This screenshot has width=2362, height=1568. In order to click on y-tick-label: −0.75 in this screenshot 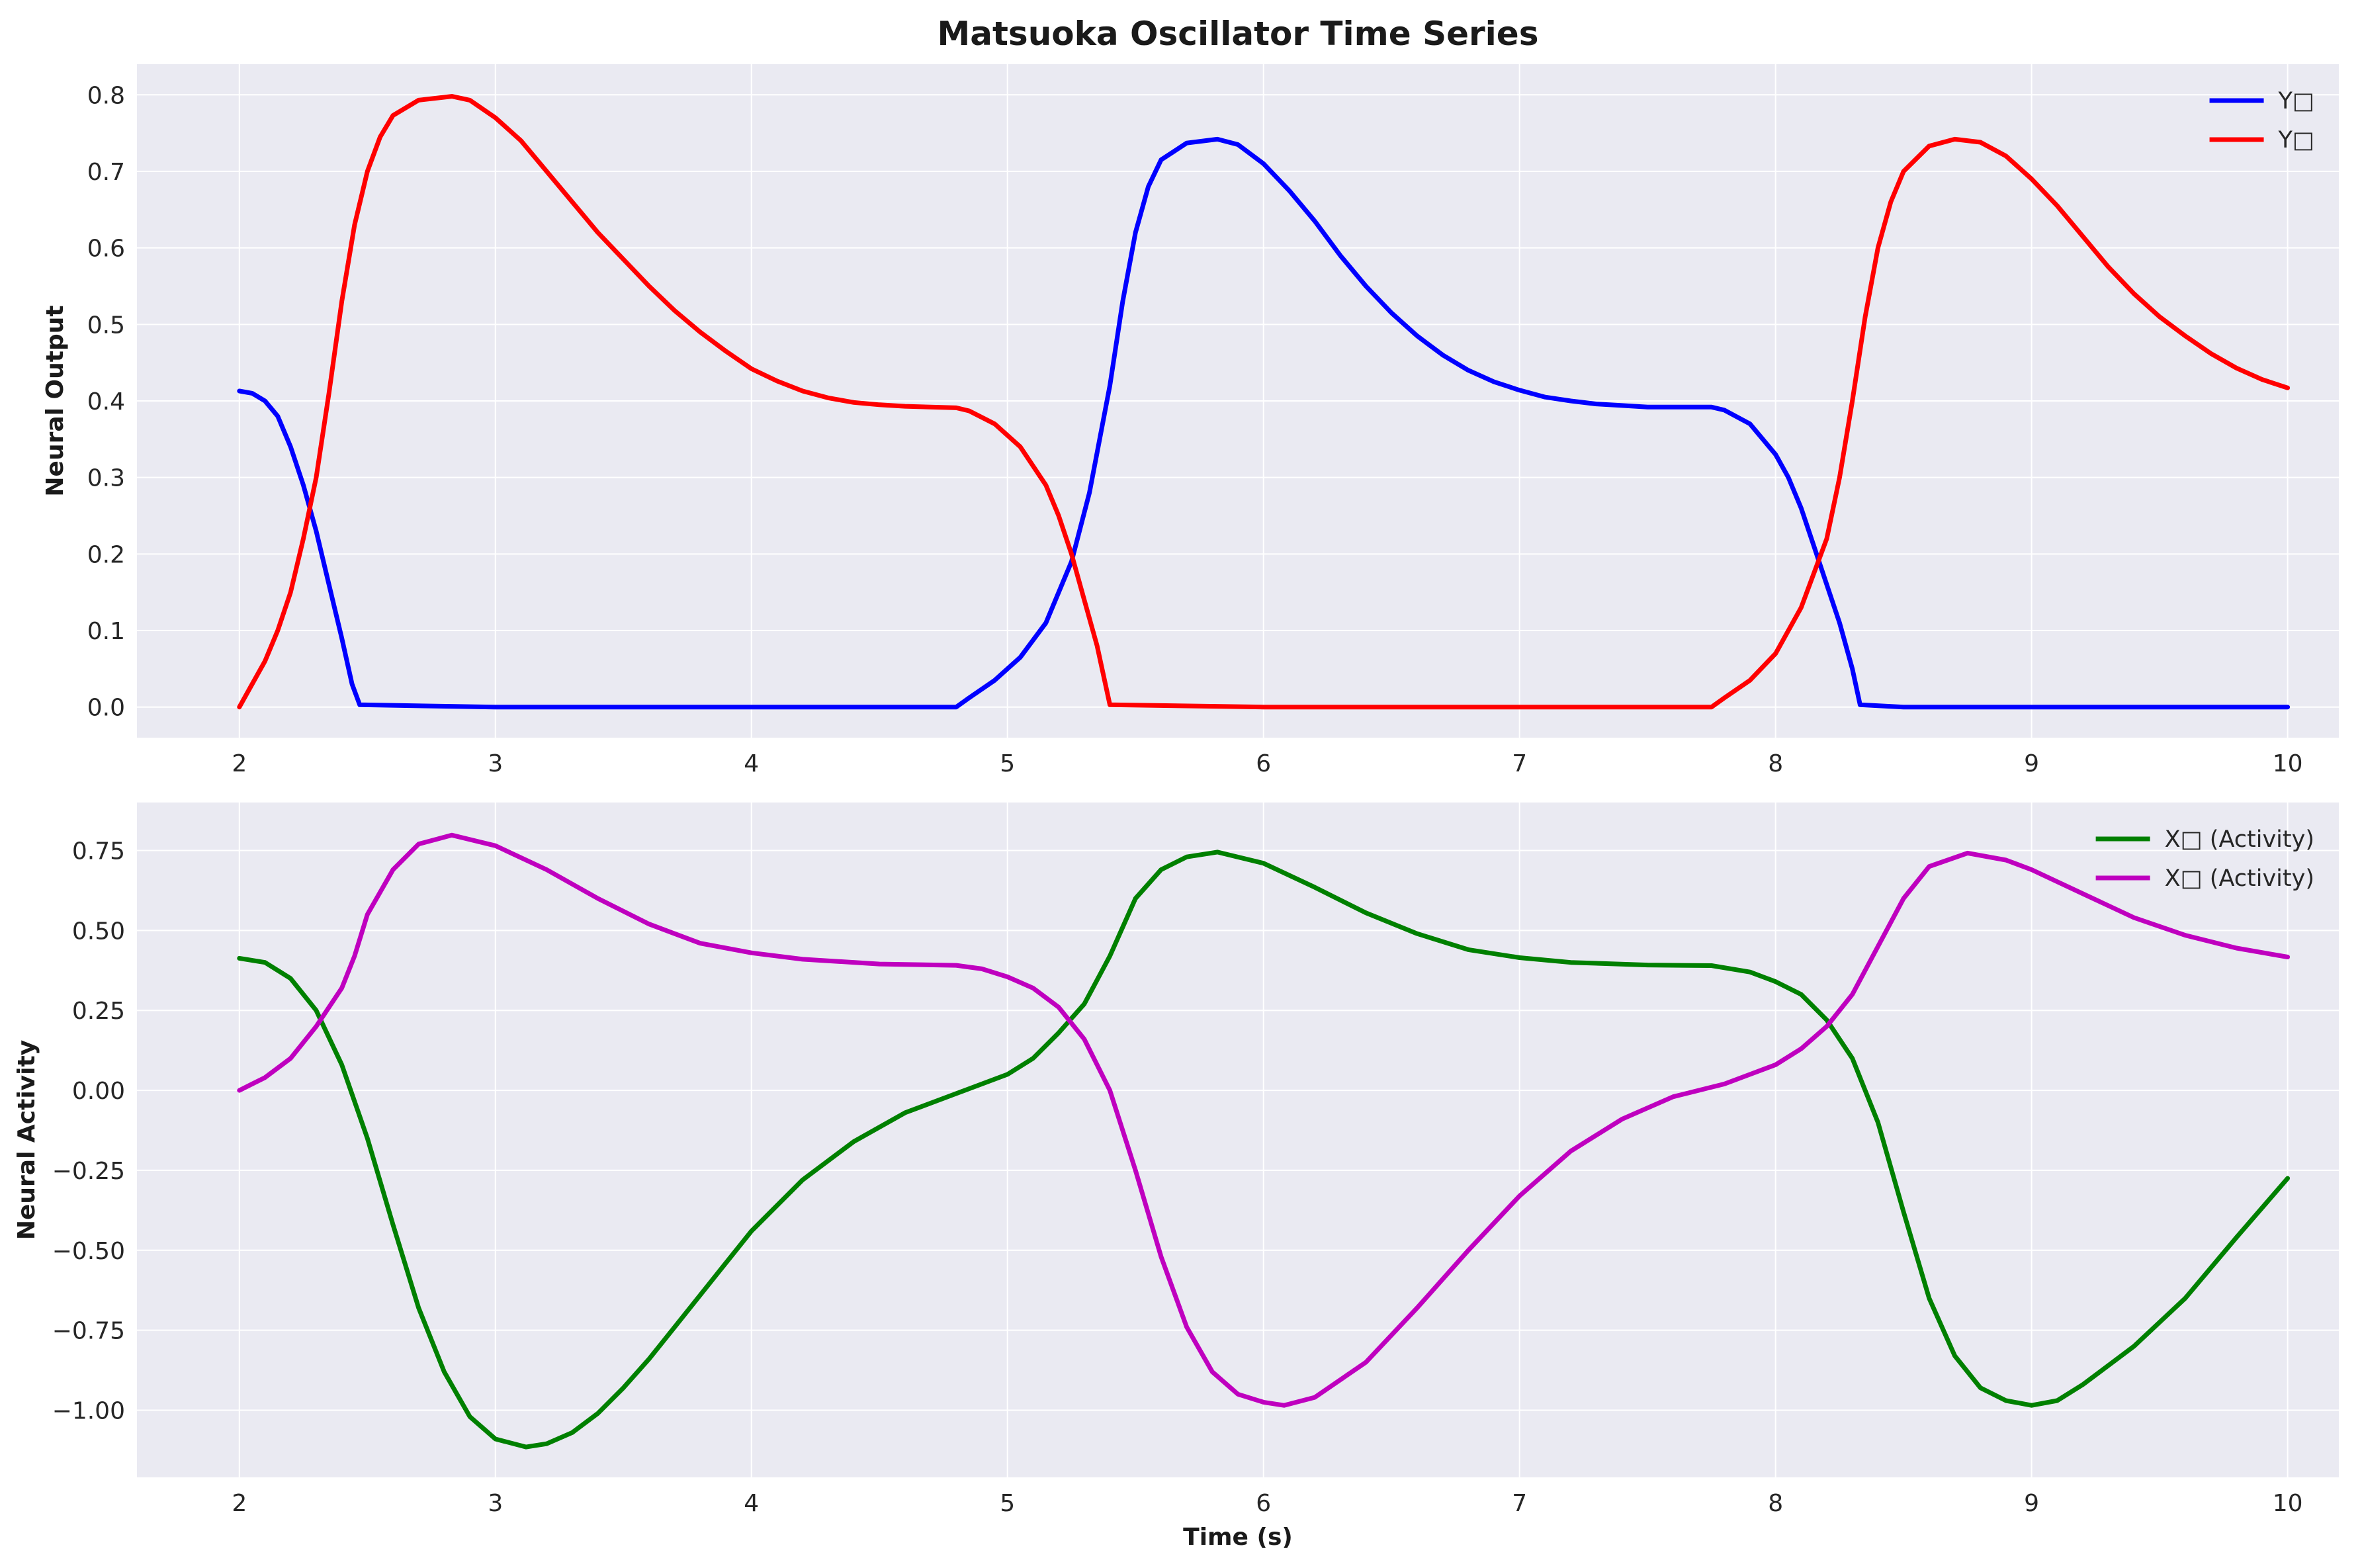, I will do `click(88, 1332)`.